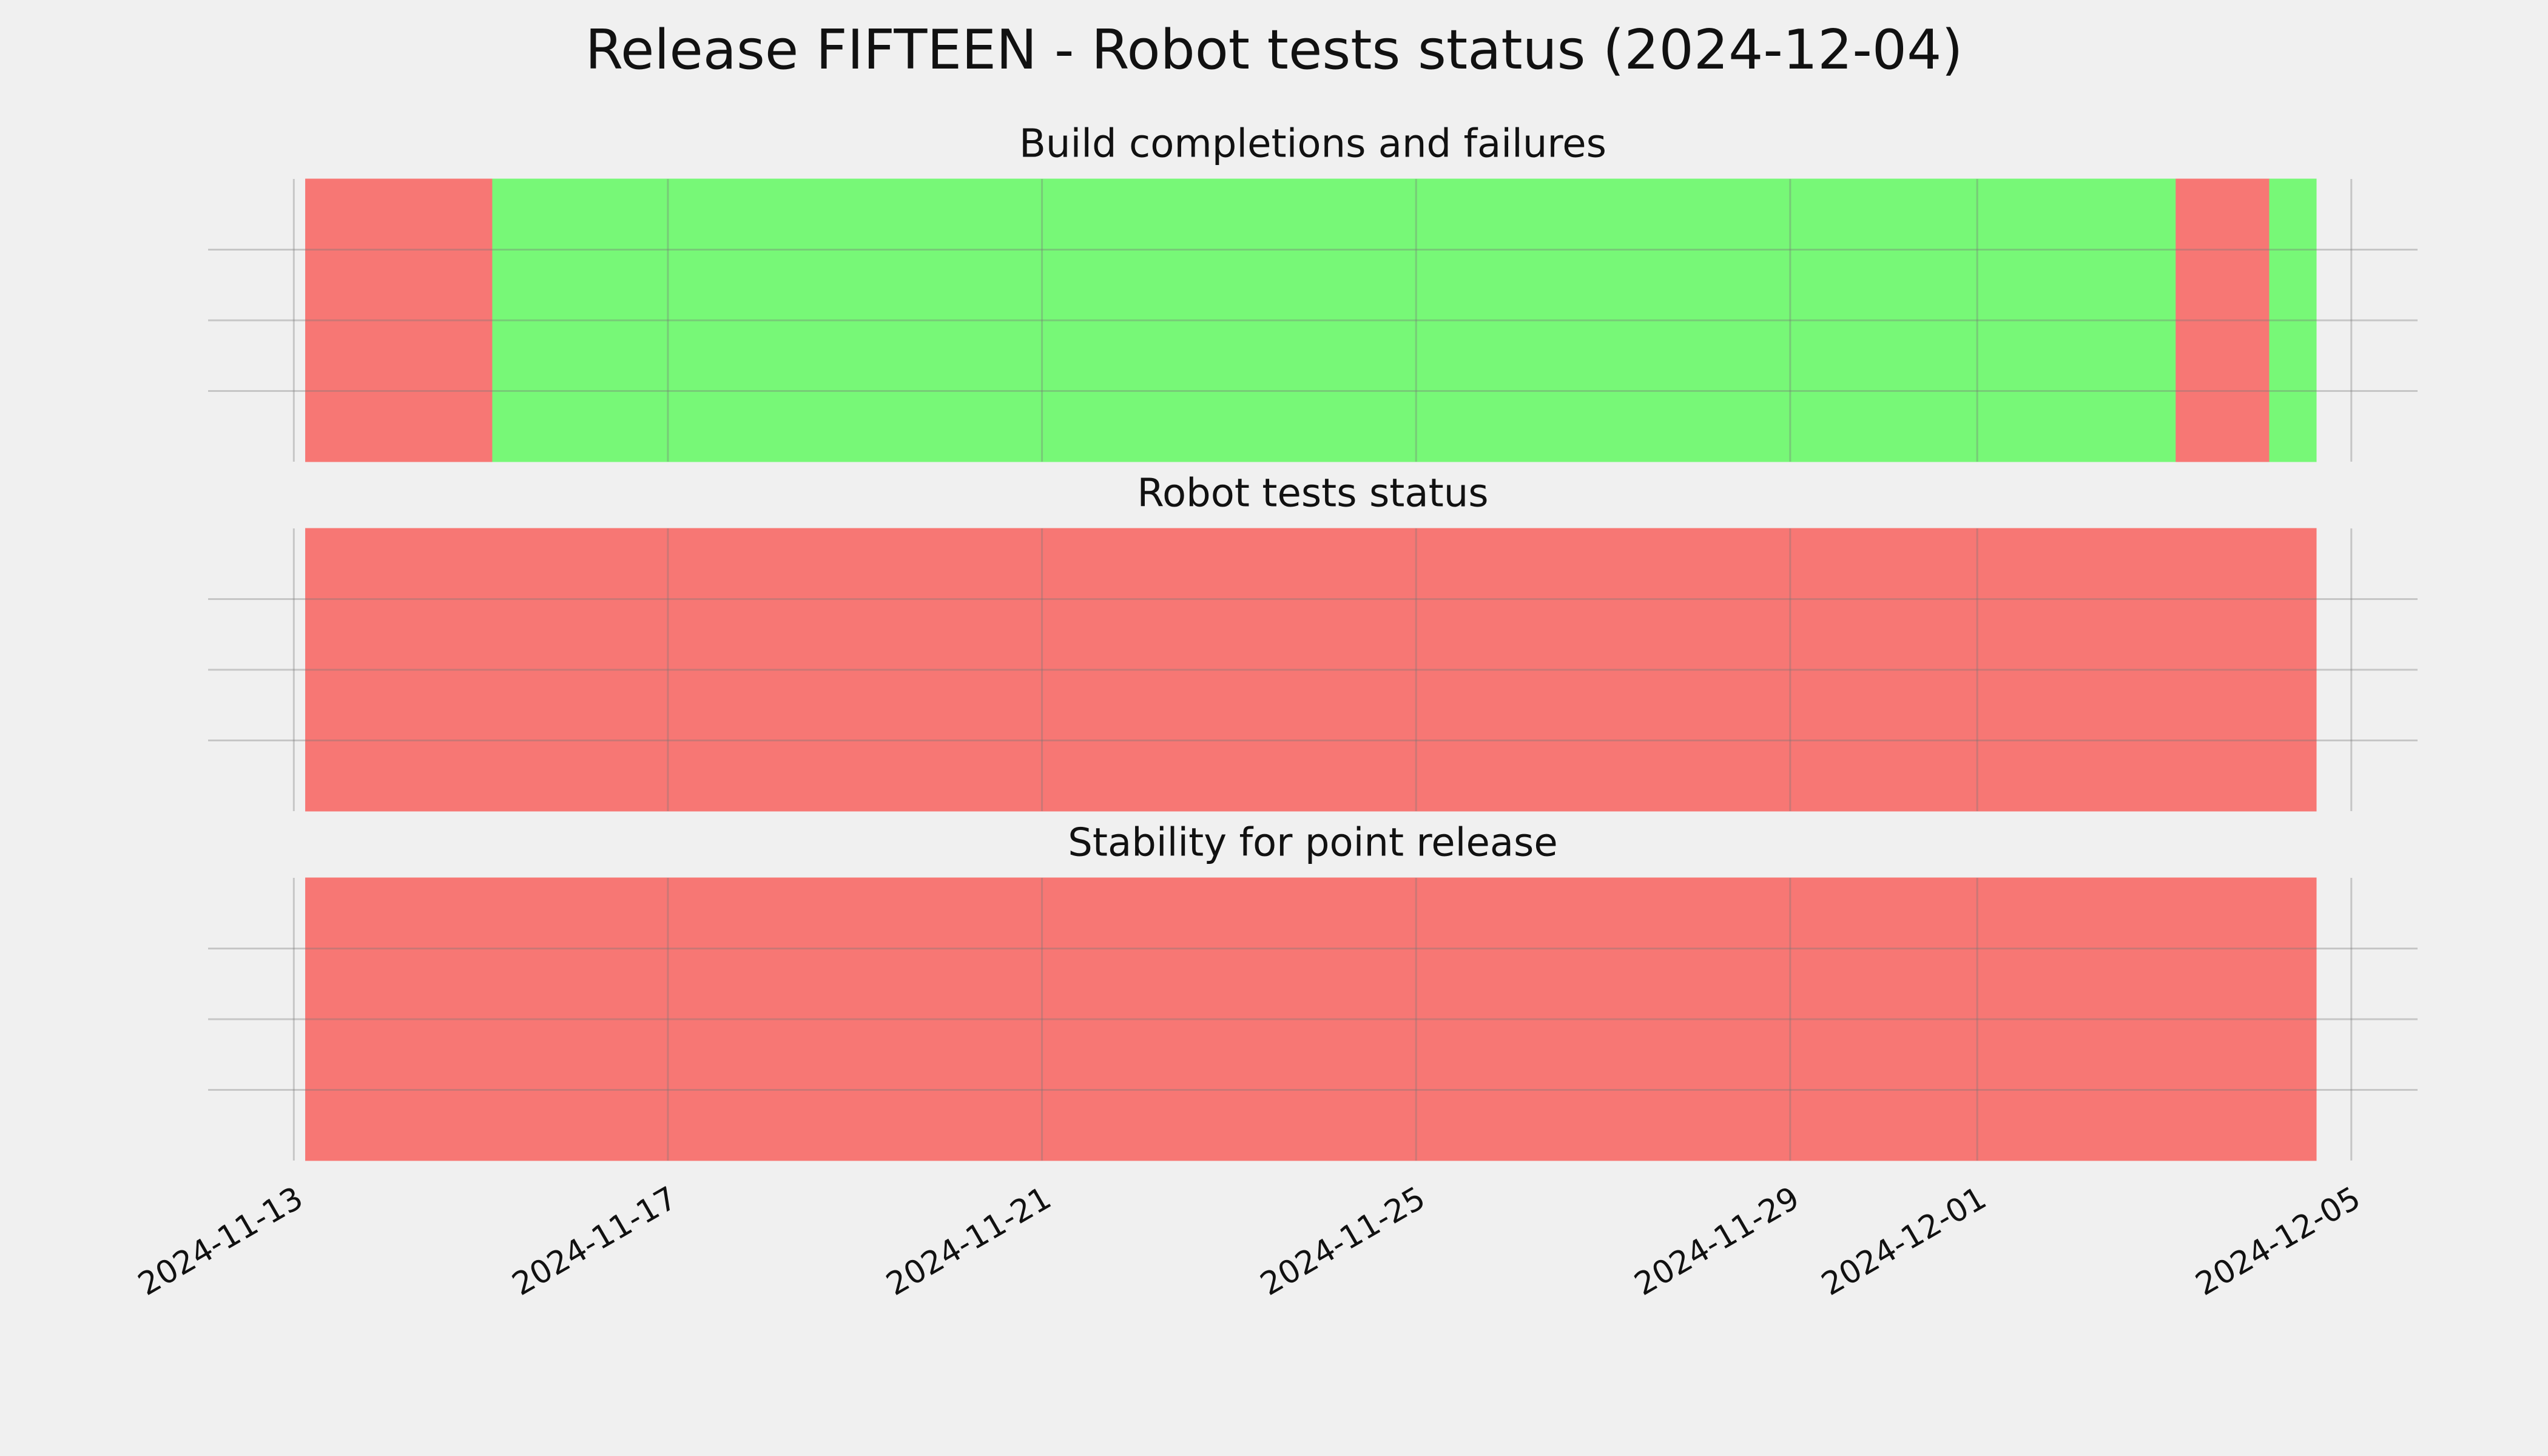 This screenshot has height=1456, width=2548. What do you see at coordinates (1312, 493) in the screenshot?
I see `panel-title: Robot tests status` at bounding box center [1312, 493].